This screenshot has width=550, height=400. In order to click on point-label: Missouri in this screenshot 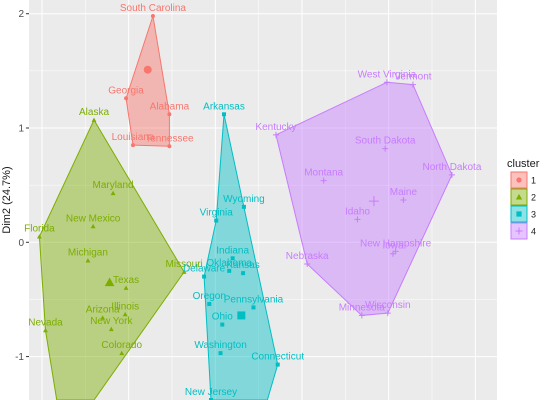, I will do `click(184, 264)`.